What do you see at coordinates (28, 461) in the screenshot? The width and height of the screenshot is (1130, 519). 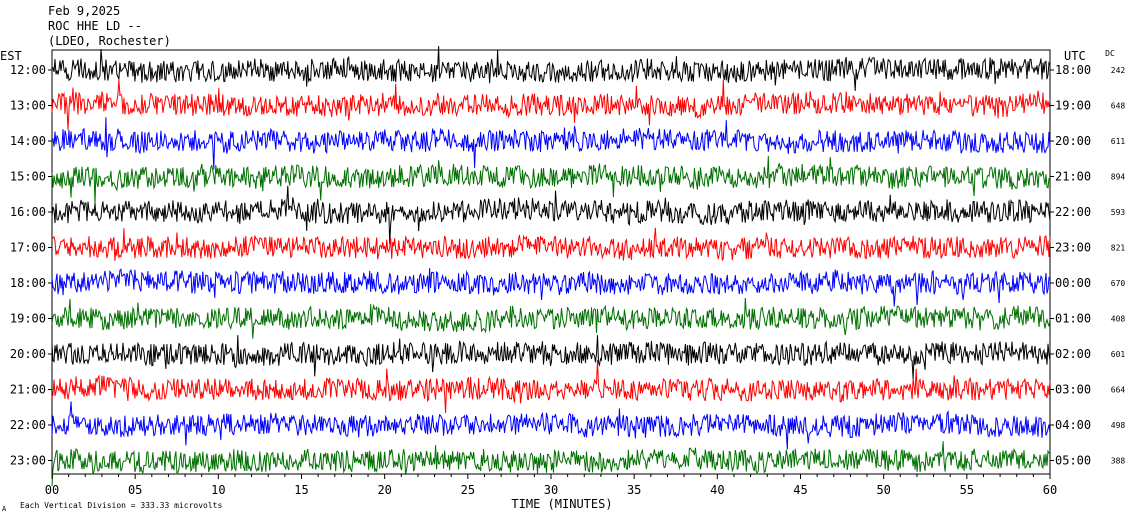 I see `est-time-label: 23:00` at bounding box center [28, 461].